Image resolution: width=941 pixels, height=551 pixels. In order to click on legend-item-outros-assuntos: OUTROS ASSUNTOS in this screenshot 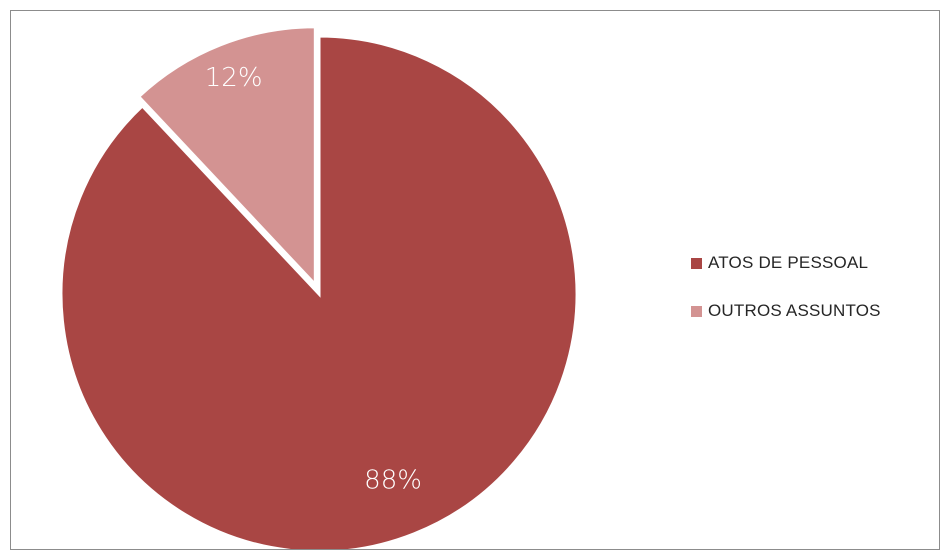, I will do `click(786, 311)`.